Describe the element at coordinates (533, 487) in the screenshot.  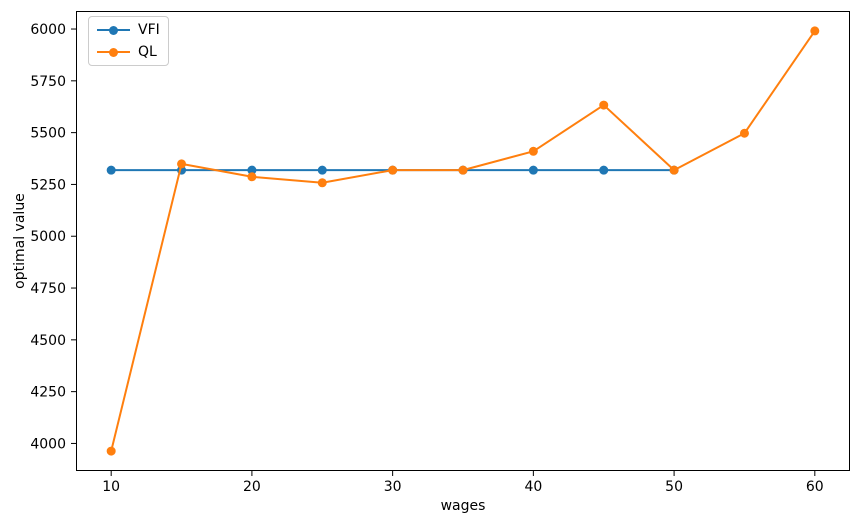
I see `x-tick-label: 40` at that location.